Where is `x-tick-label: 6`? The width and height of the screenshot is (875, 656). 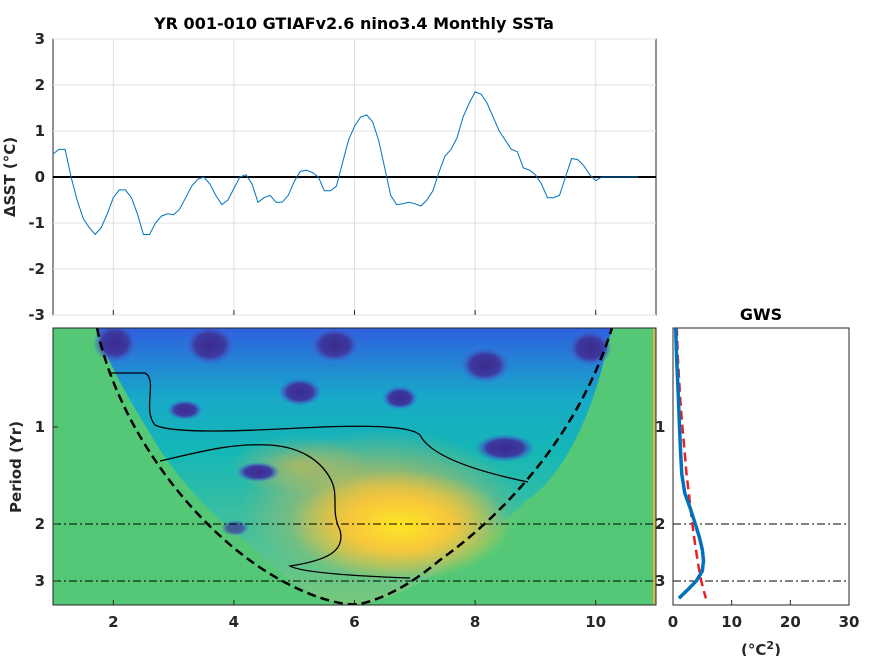
x-tick-label: 6 is located at coordinates (354, 622).